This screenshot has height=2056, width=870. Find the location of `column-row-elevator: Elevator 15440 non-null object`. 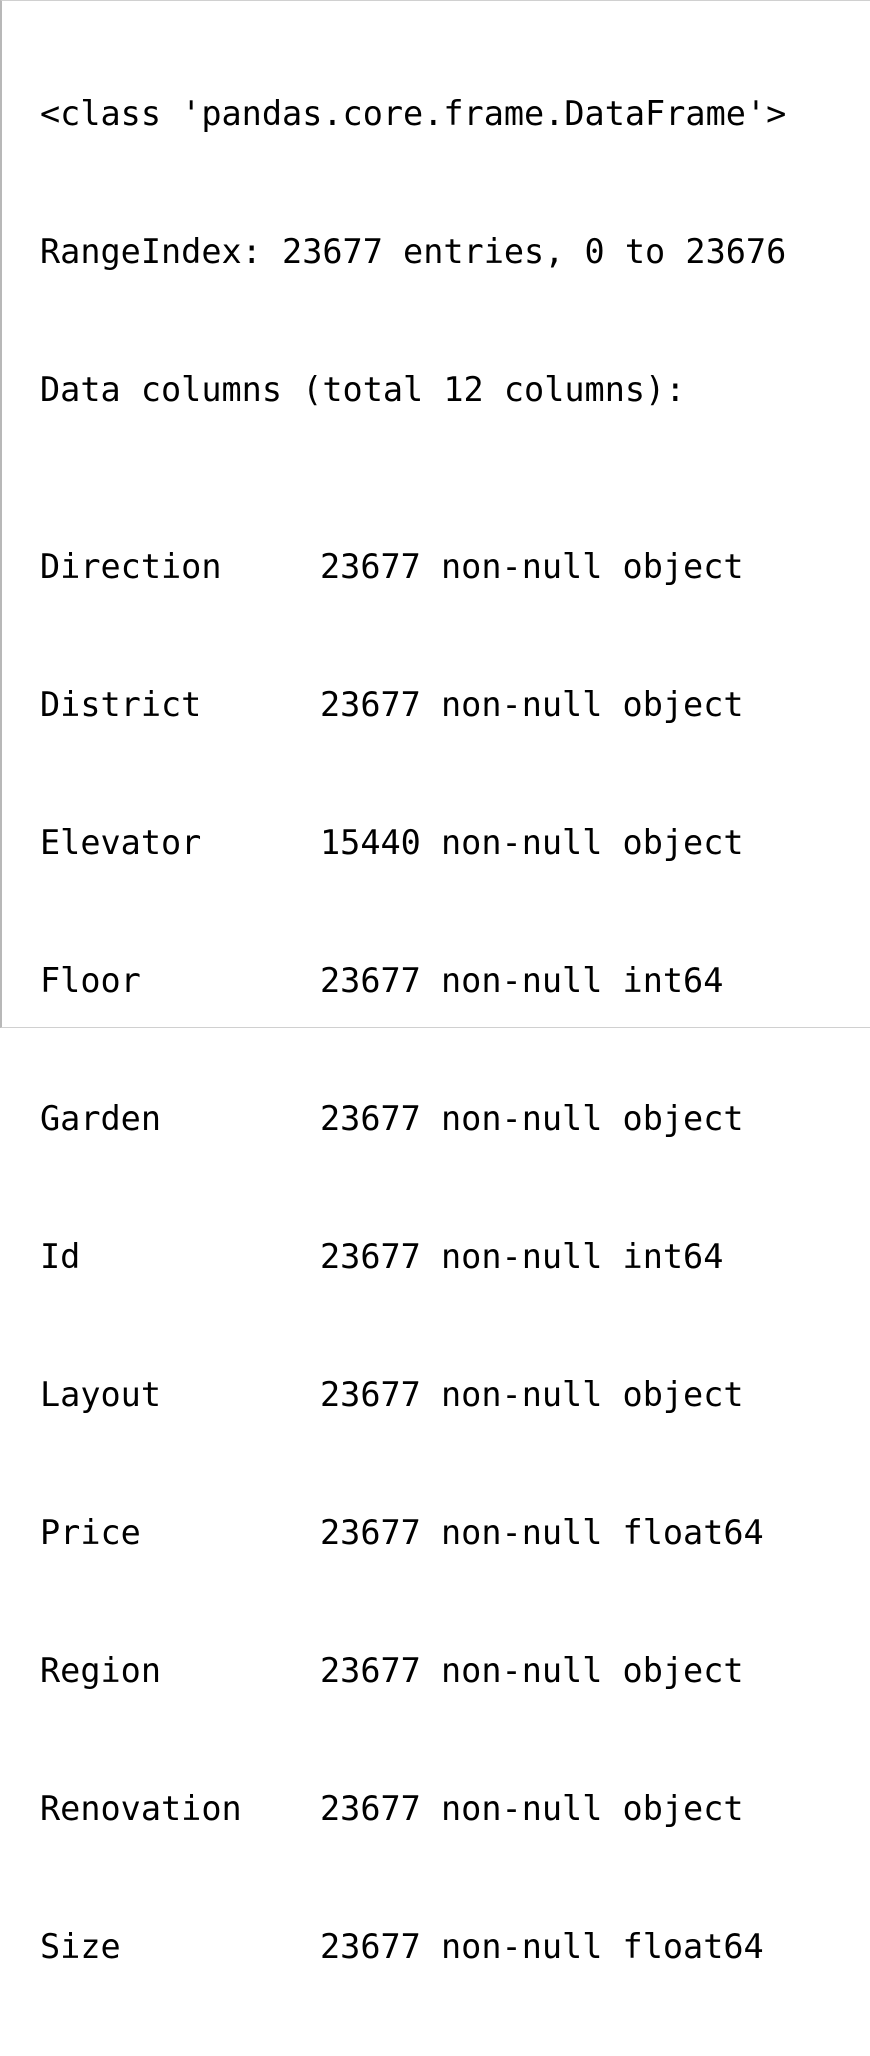

column-row-elevator: Elevator 15440 non-null object is located at coordinates (455, 846).